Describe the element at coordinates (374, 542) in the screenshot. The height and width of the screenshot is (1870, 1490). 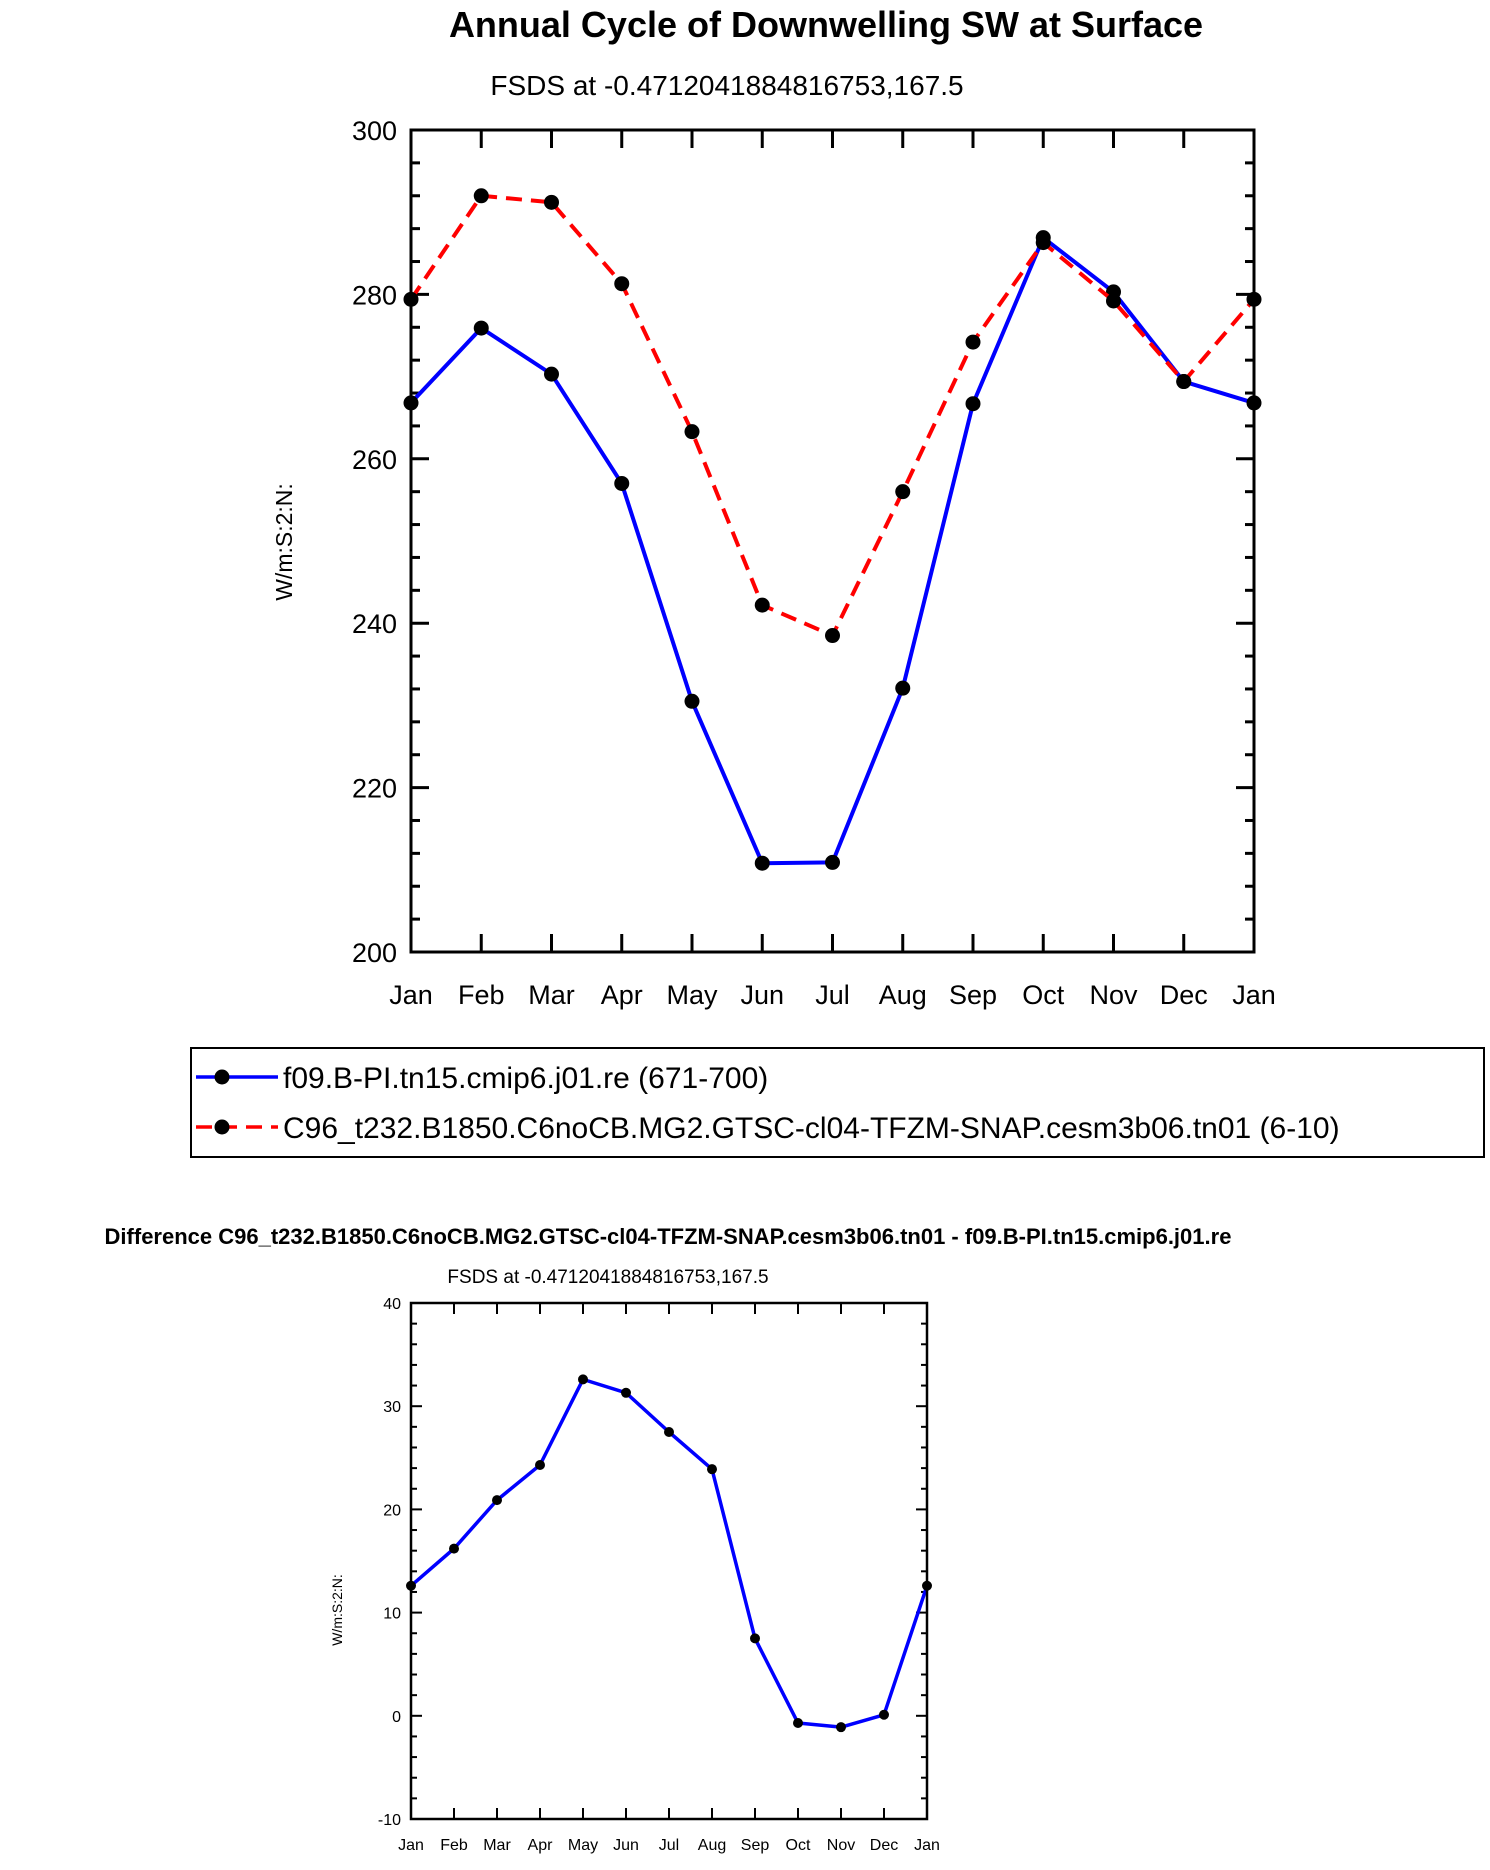
I see `chart1-y-tick-labels: 200 220 240 260 280 300` at that location.